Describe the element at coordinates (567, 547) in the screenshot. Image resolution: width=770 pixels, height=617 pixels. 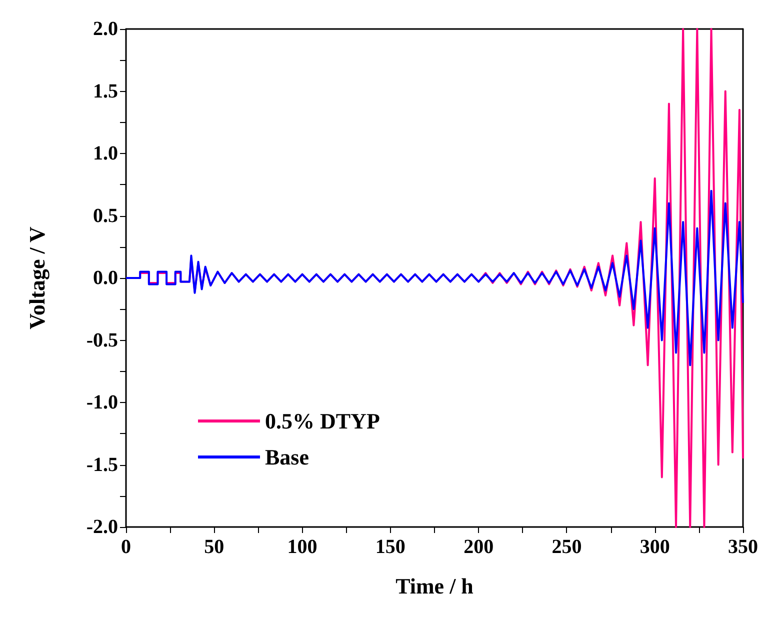
I see `x-tick-label: 250` at that location.